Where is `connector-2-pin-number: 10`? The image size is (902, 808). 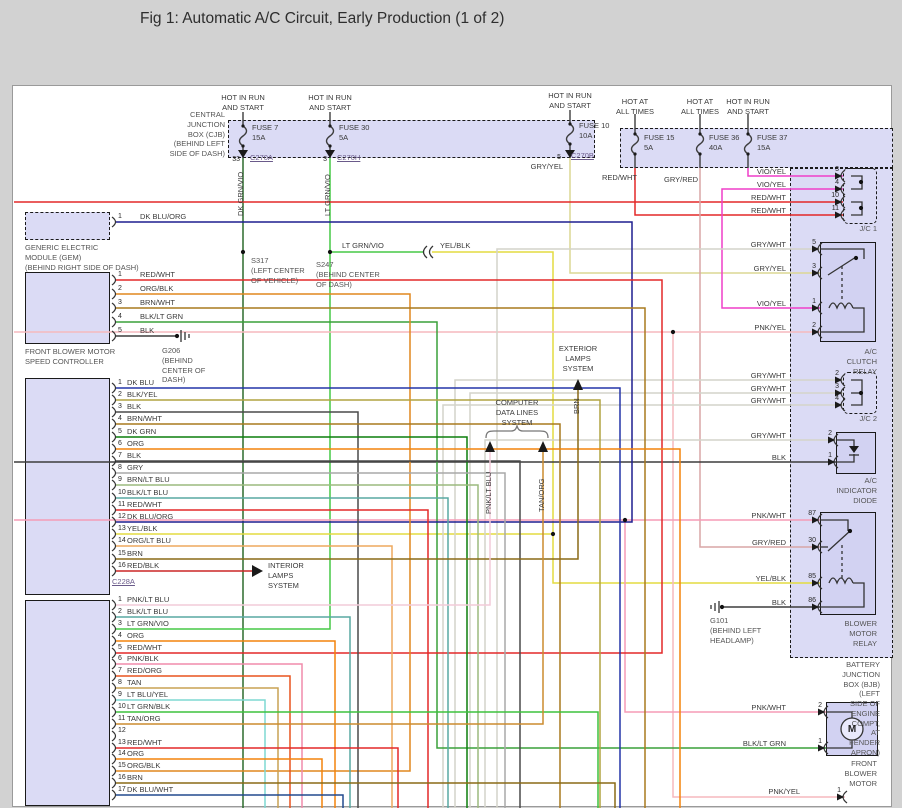
connector-2-pin-number: 10 is located at coordinates (122, 706).